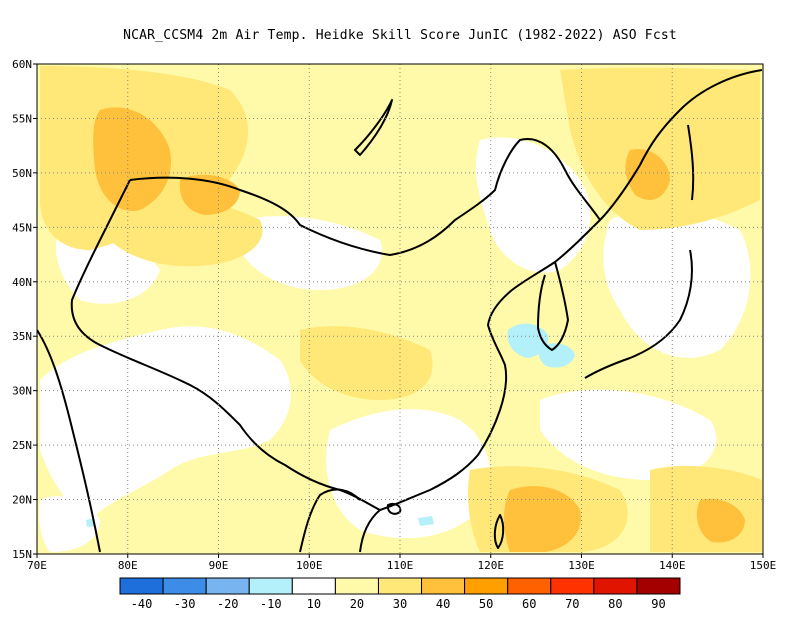 The width and height of the screenshot is (800, 618). I want to click on lon-tick-label: 120E, so click(491, 565).